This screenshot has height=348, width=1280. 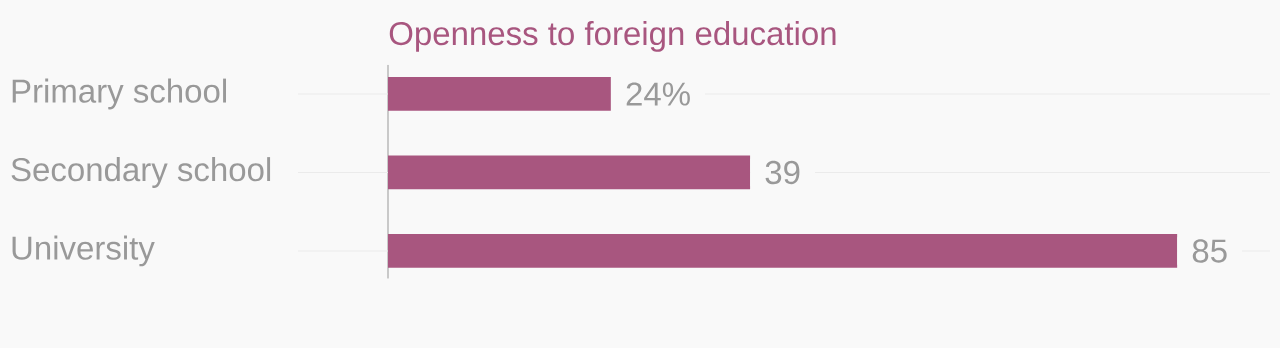 What do you see at coordinates (782, 172) in the screenshot?
I see `data-label: 39` at bounding box center [782, 172].